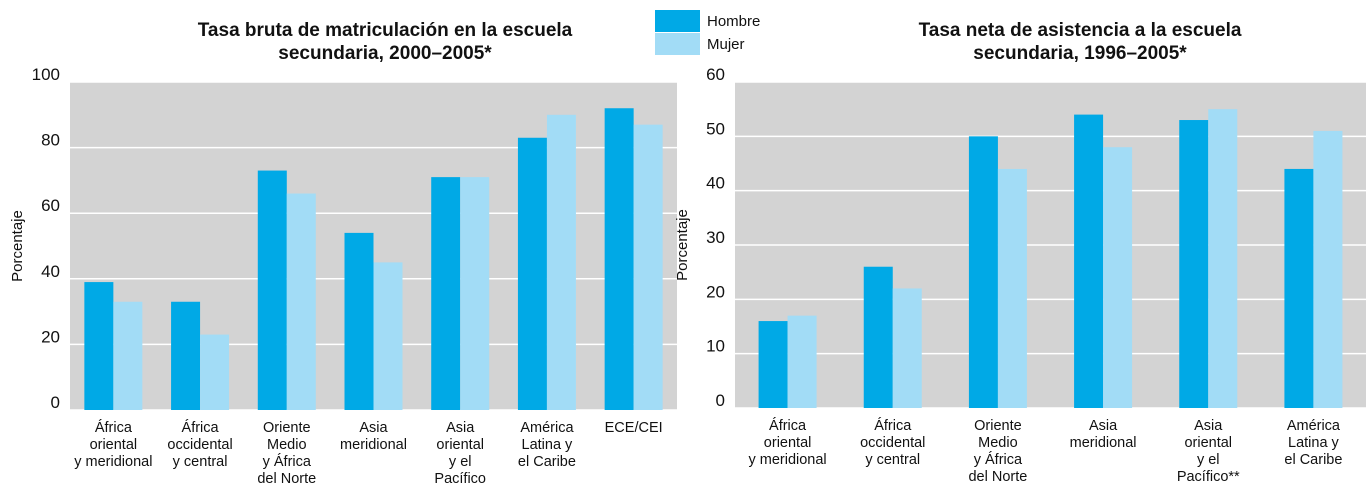  Describe the element at coordinates (715, 346) in the screenshot. I see `y-tick-label: 10` at that location.